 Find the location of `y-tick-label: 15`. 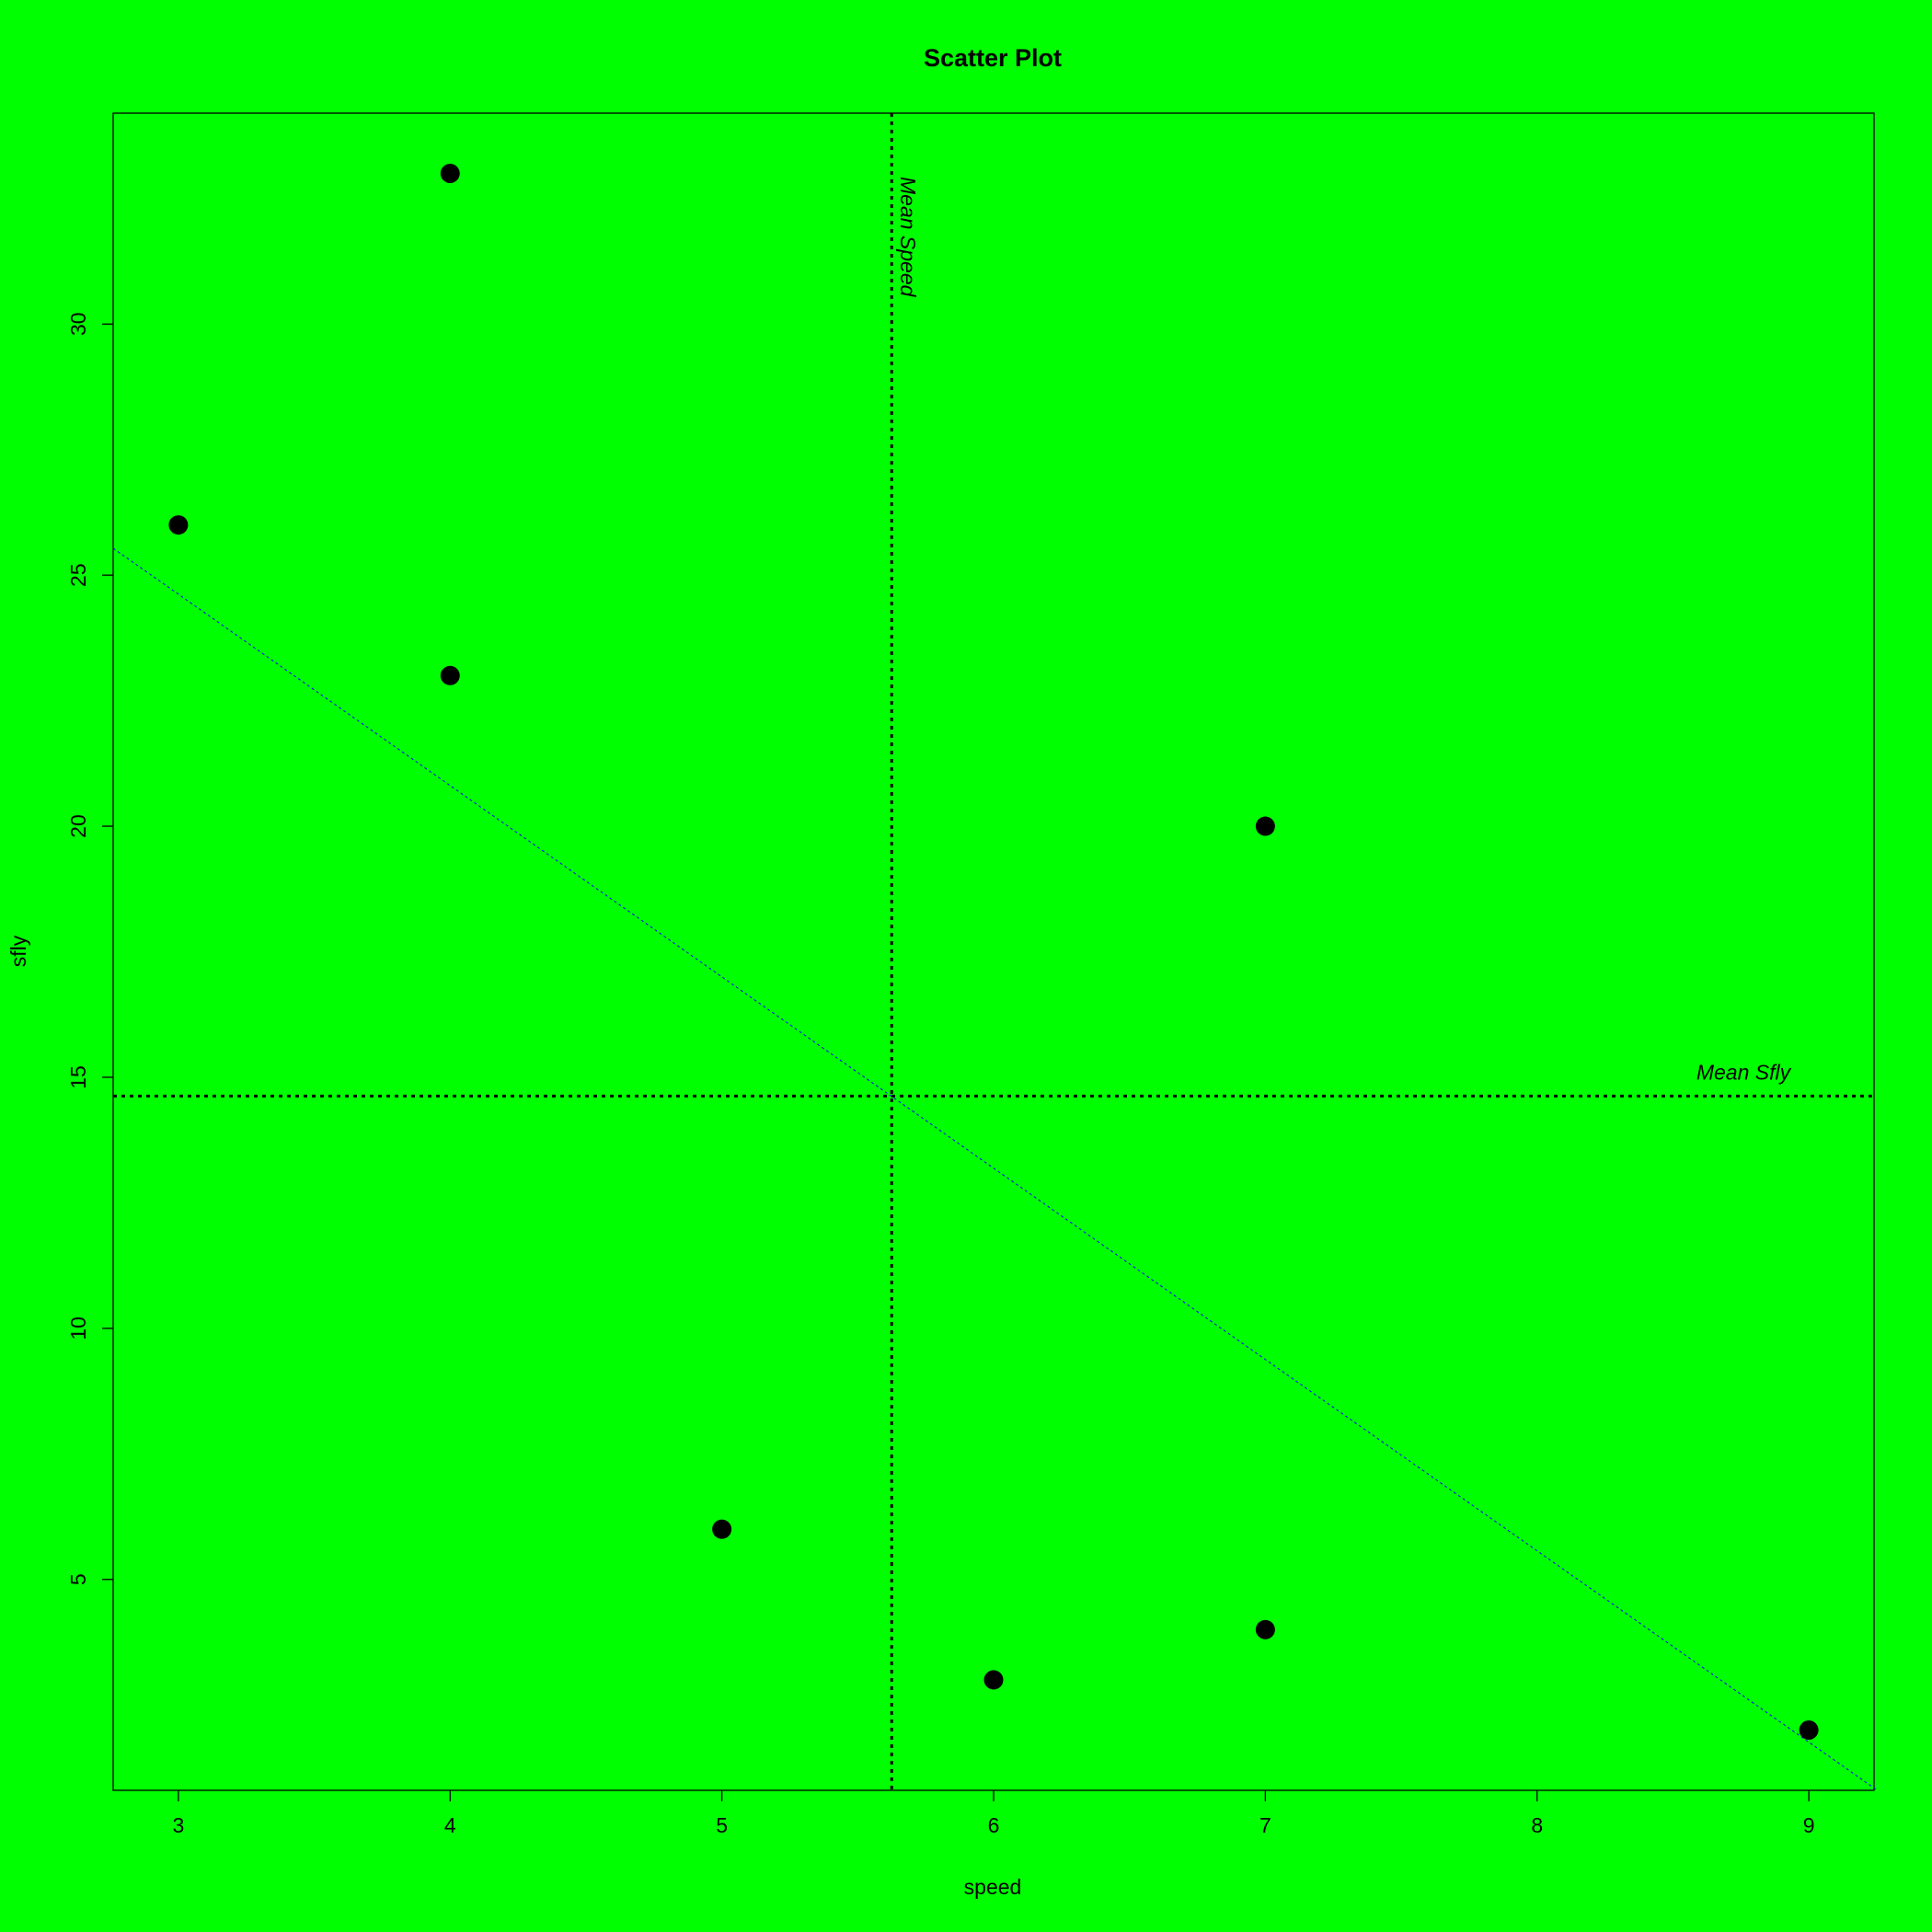

y-tick-label: 15 is located at coordinates (78, 1077).